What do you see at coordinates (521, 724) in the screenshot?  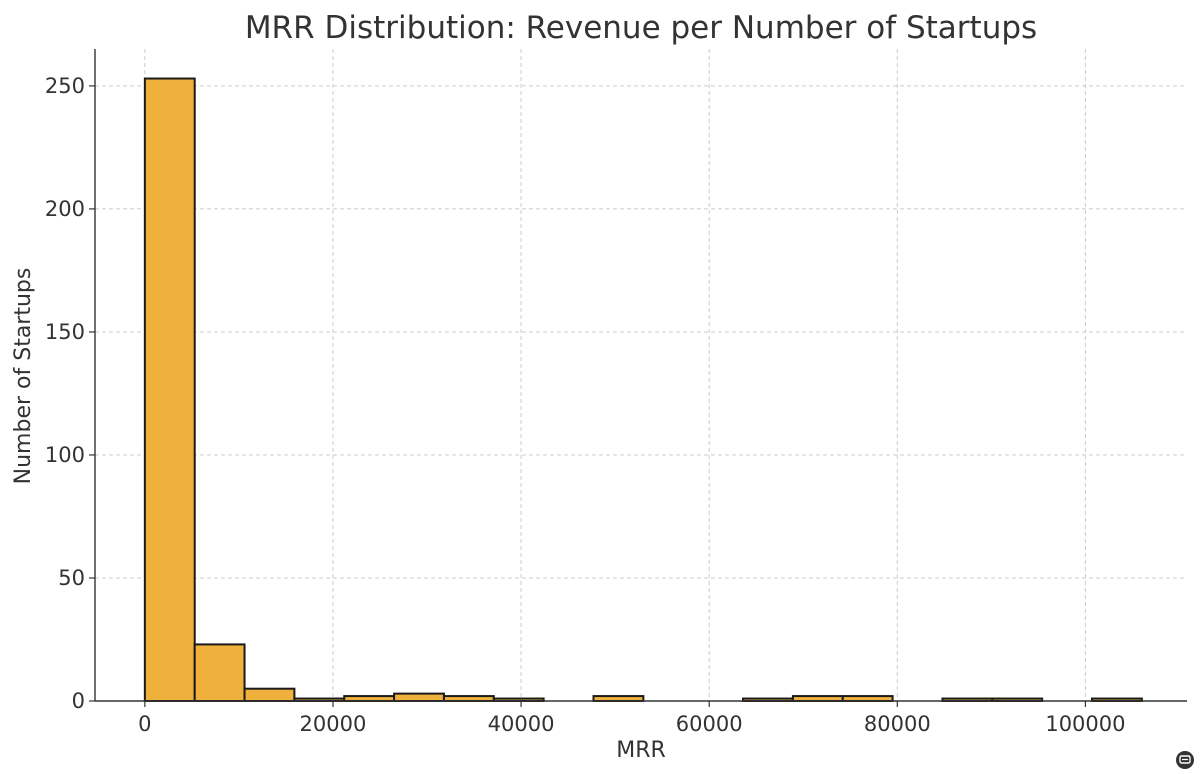 I see `x-tick-label: 40000` at bounding box center [521, 724].